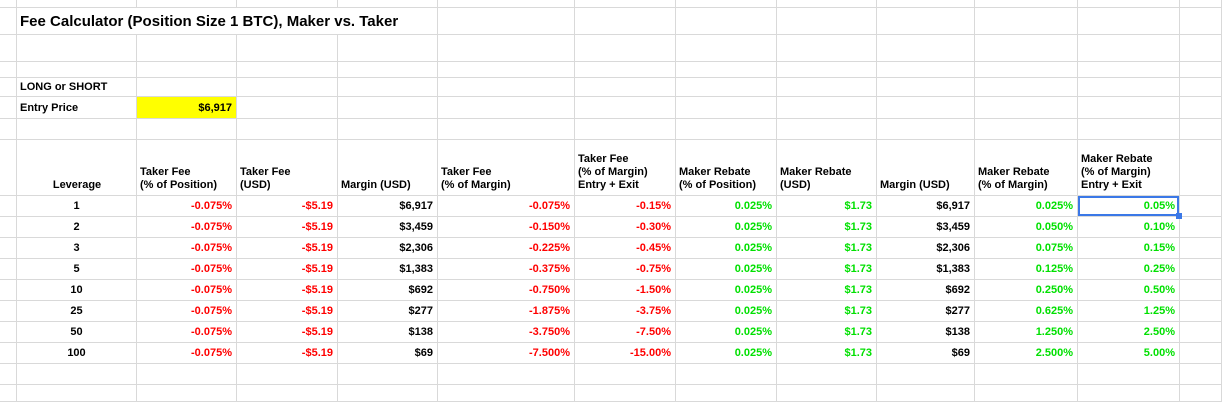 Image resolution: width=1222 pixels, height=402 pixels. I want to click on fee-table-cell: 0.625%, so click(1026, 311).